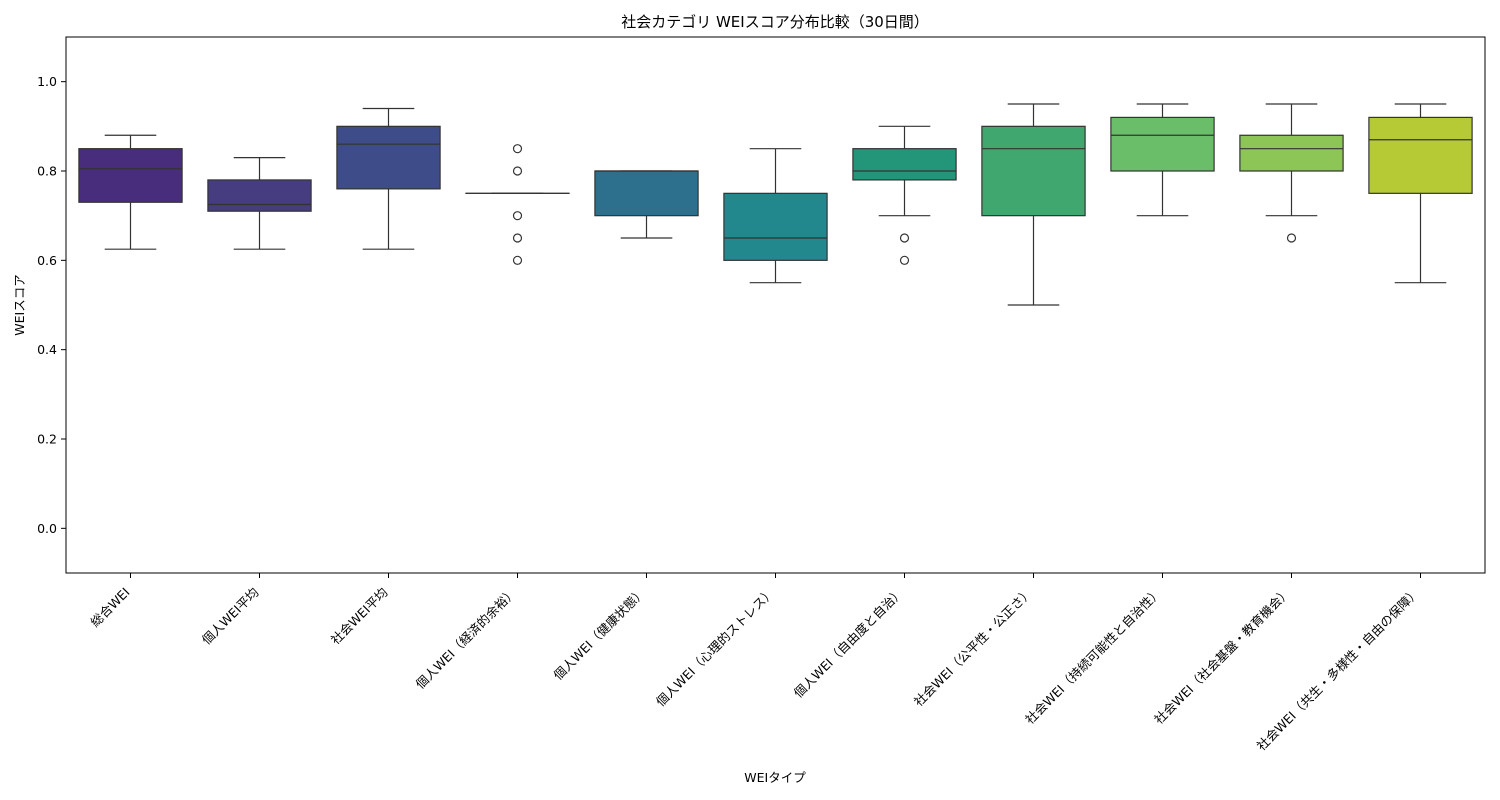 The height and width of the screenshot is (800, 1500). Describe the element at coordinates (775, 777) in the screenshot. I see `x-axis-label: WEIタイプ` at that location.